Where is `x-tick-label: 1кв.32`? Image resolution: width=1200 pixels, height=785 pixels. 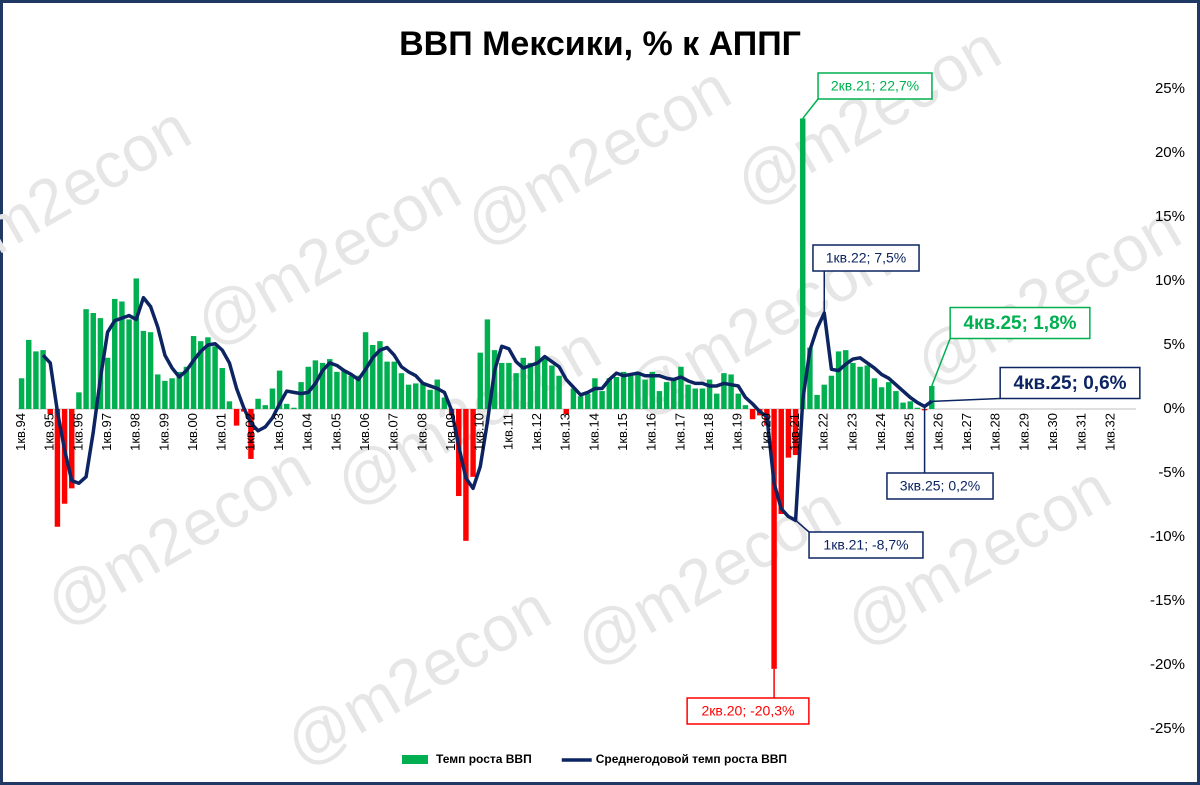
x-tick-label: 1кв.32 is located at coordinates (1109, 432).